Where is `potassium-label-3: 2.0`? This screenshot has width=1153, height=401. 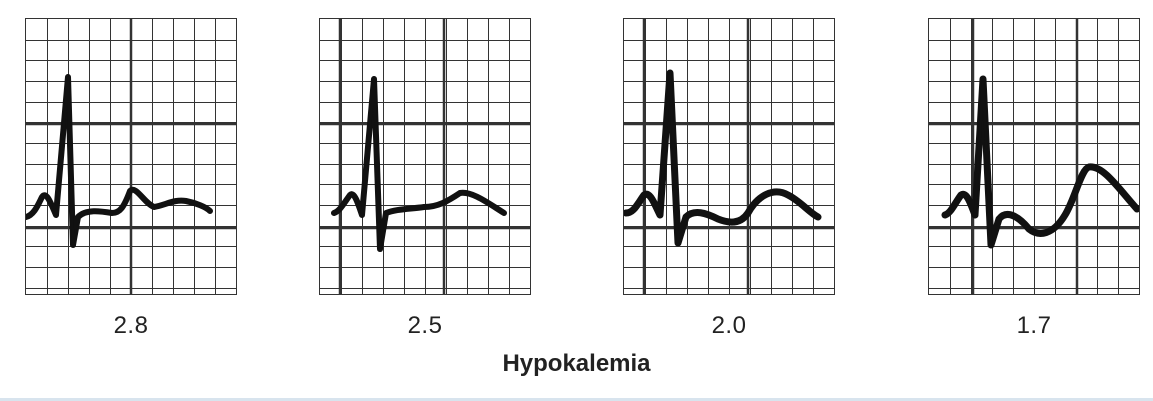 potassium-label-3: 2.0 is located at coordinates (729, 325).